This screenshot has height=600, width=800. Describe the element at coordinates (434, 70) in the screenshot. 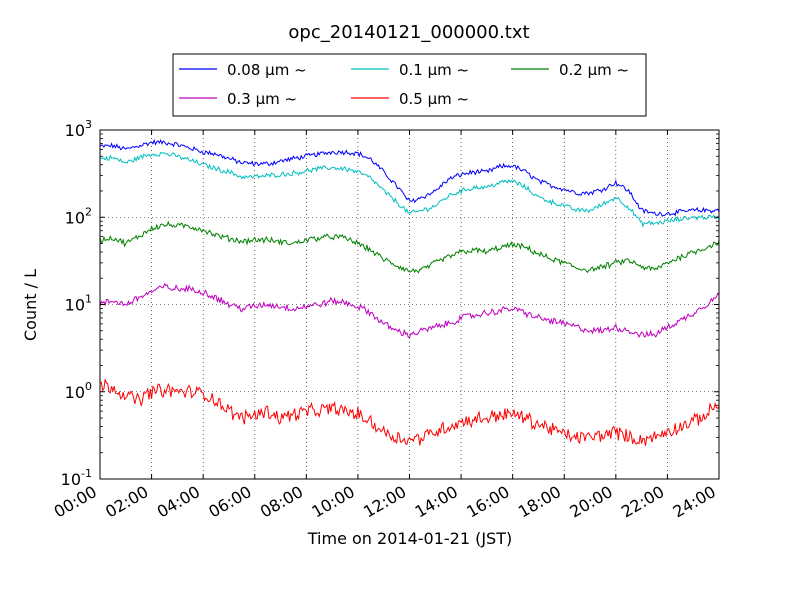

I see `legend-label-2: 0.1 μm ~` at that location.